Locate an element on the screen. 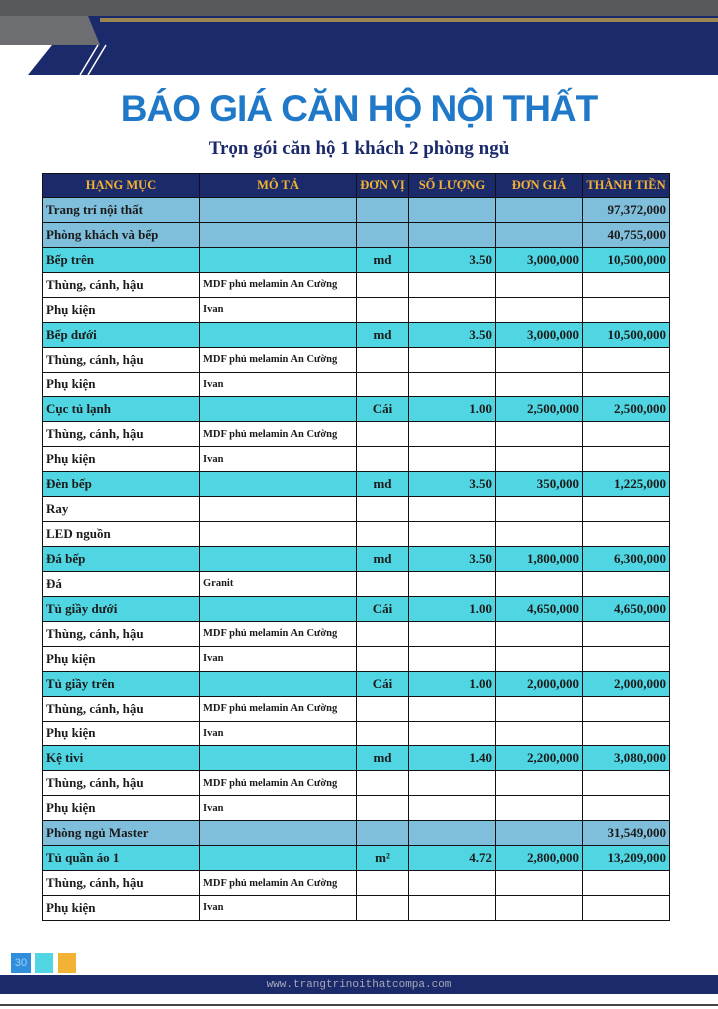 The height and width of the screenshot is (1009, 718). table-cell: 31,549,000 is located at coordinates (626, 833).